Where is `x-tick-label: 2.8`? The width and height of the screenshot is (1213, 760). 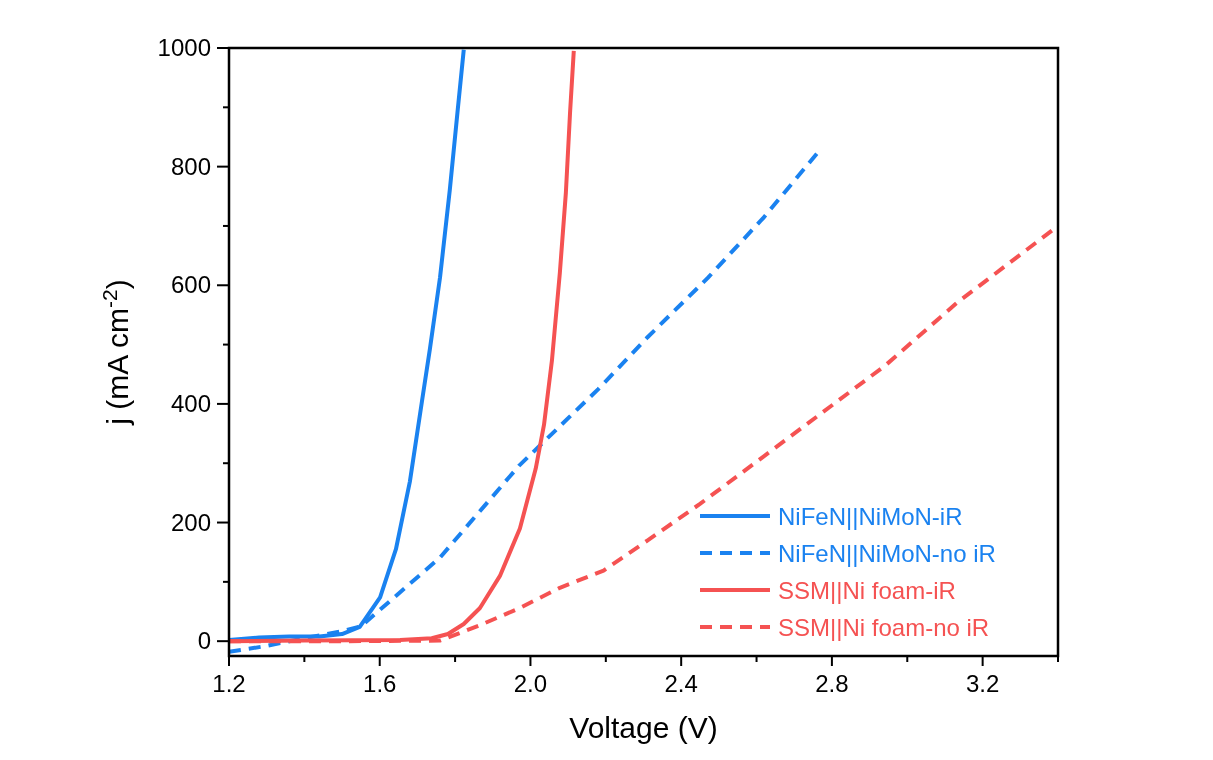 x-tick-label: 2.8 is located at coordinates (832, 683).